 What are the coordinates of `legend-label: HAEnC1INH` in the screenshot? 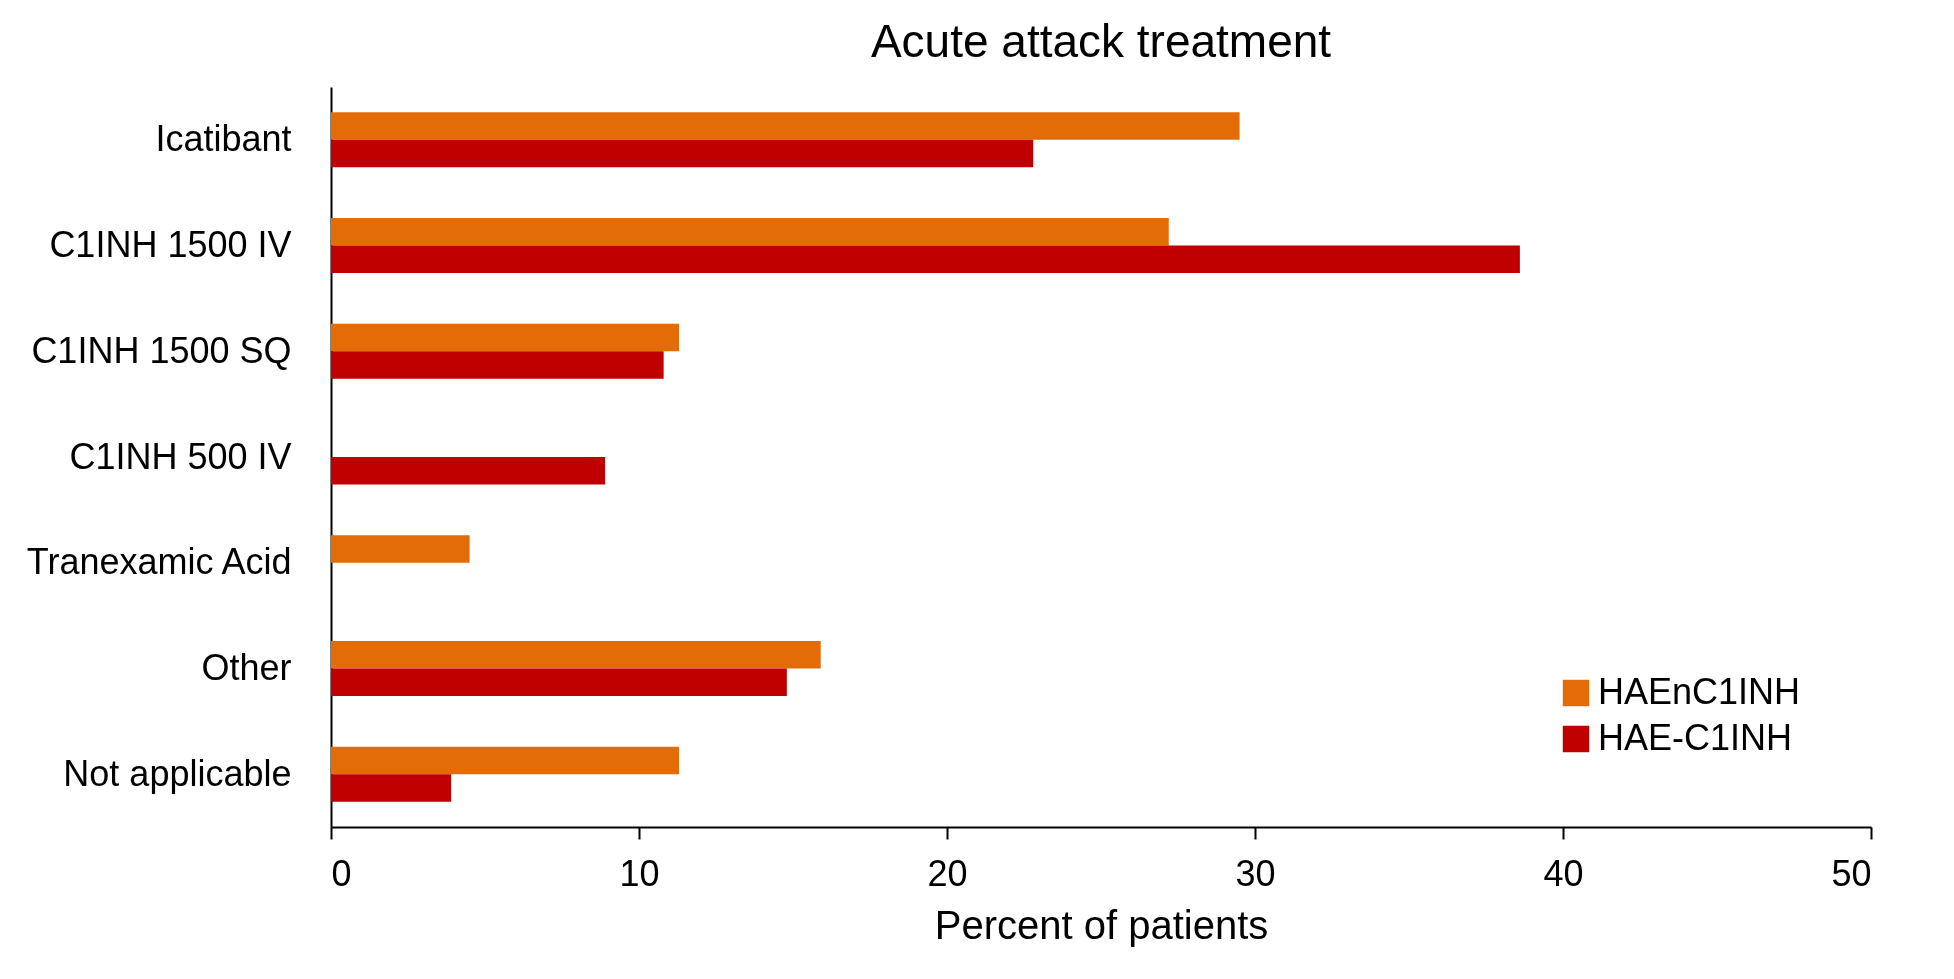 It's located at (1699, 691).